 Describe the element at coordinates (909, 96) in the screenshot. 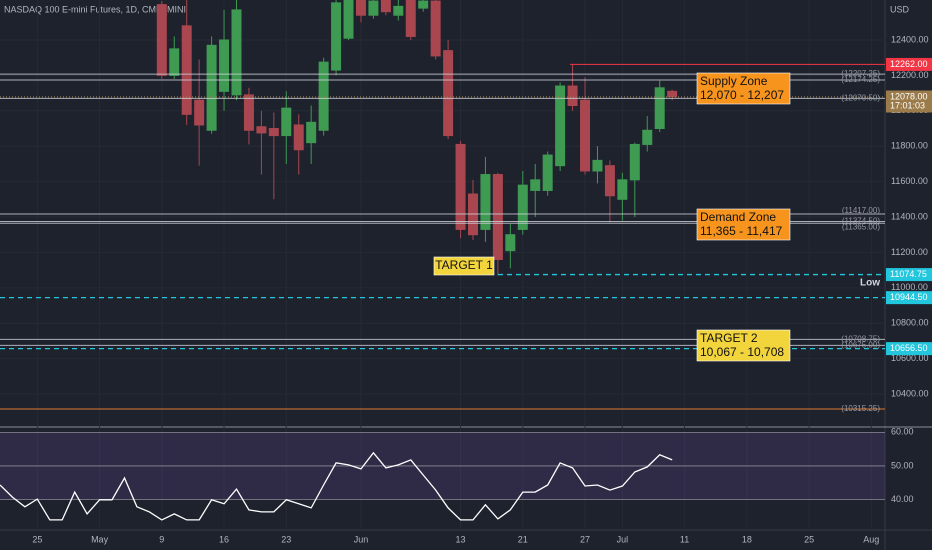

I see `price-tag-label: 12078.00` at that location.